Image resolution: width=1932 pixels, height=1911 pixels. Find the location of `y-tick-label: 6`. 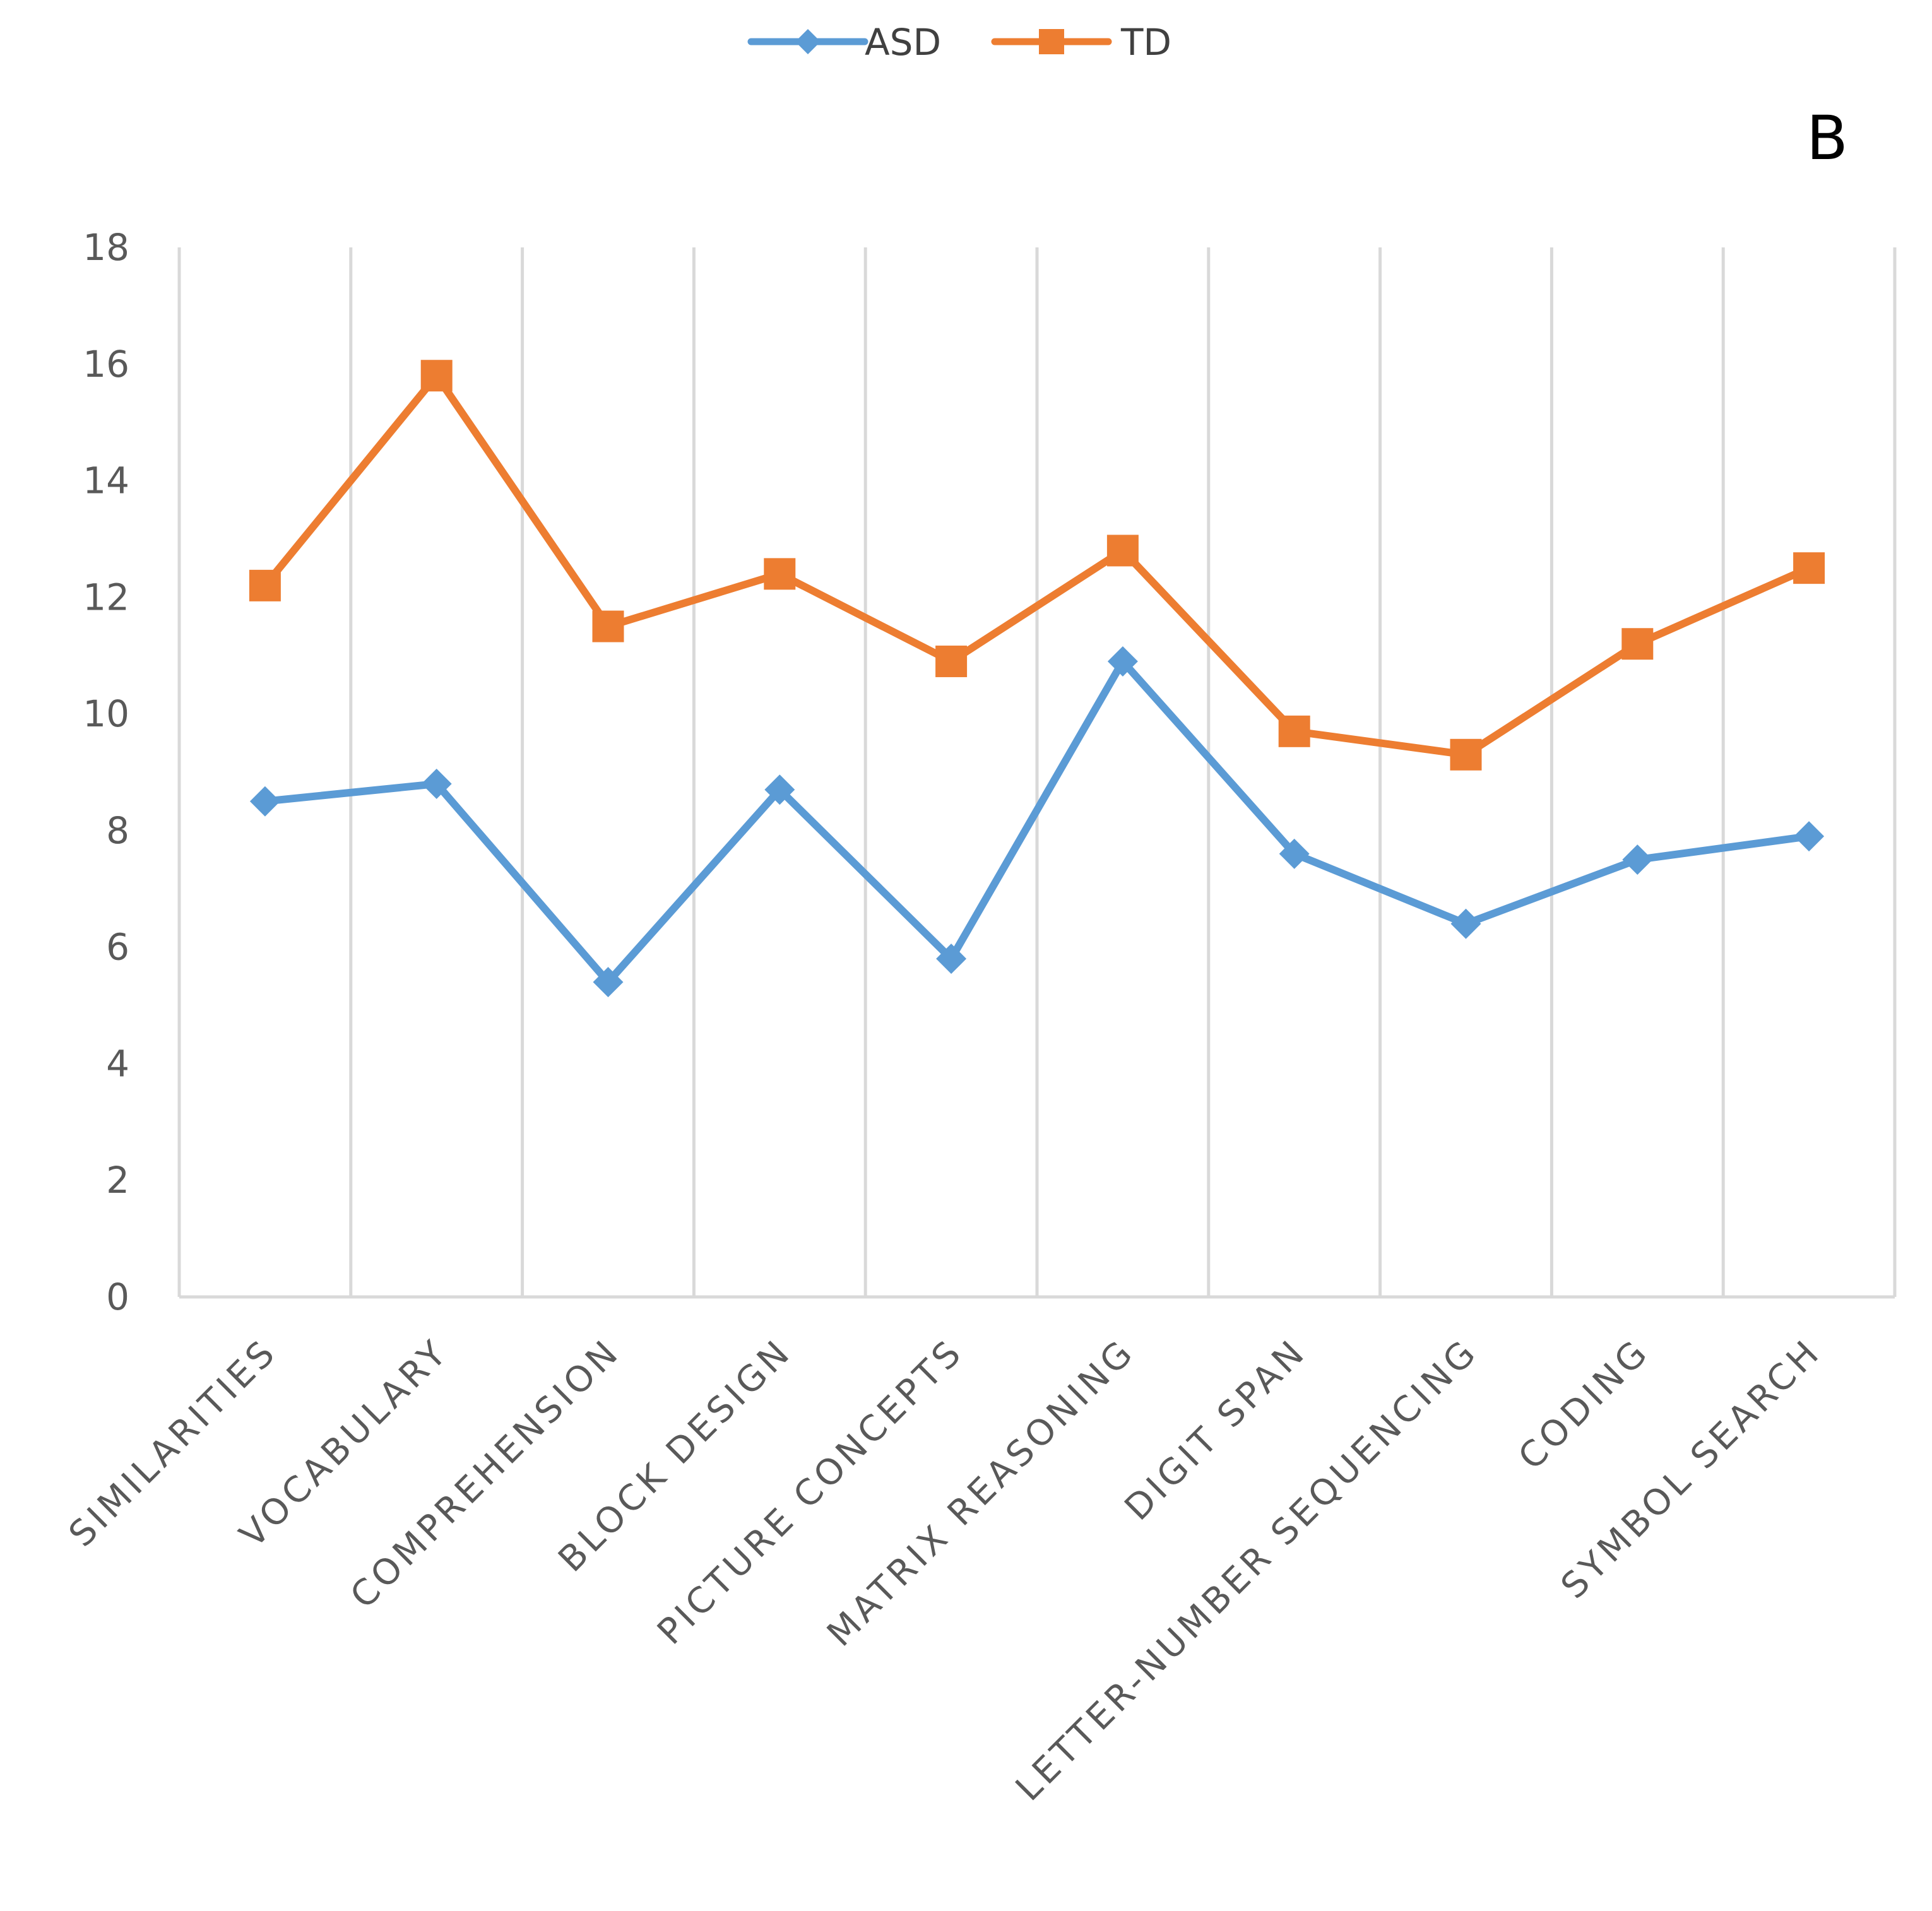

y-tick-label: 6 is located at coordinates (117, 947).